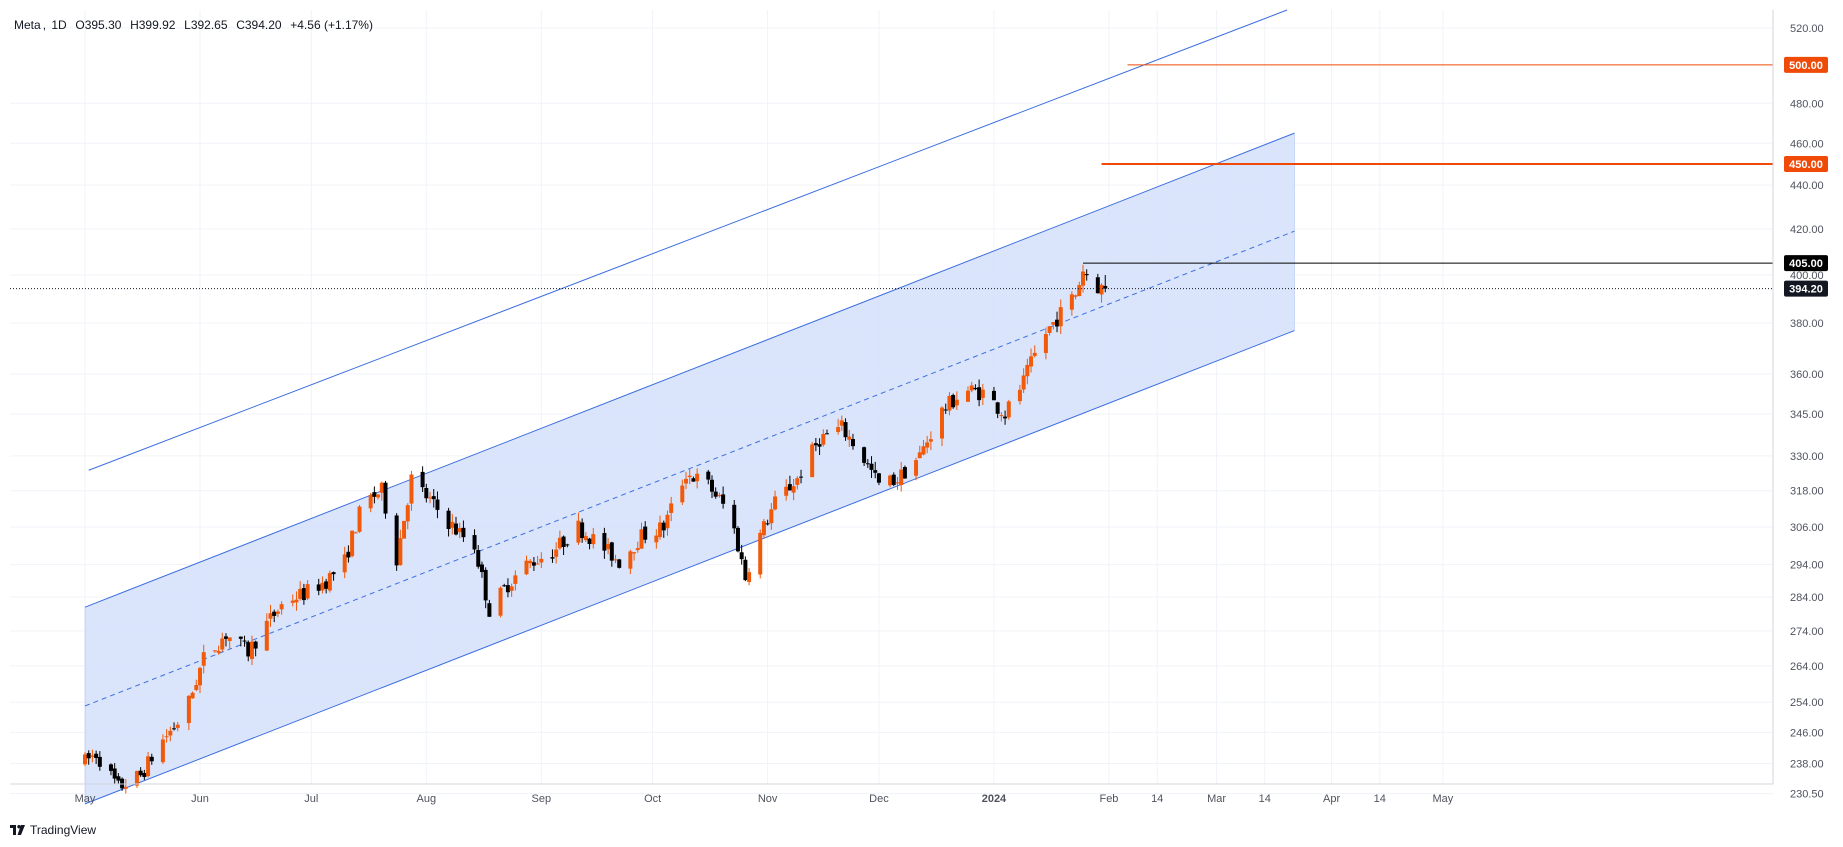  Describe the element at coordinates (153, 25) in the screenshot. I see `legend-high: H399.92` at that location.